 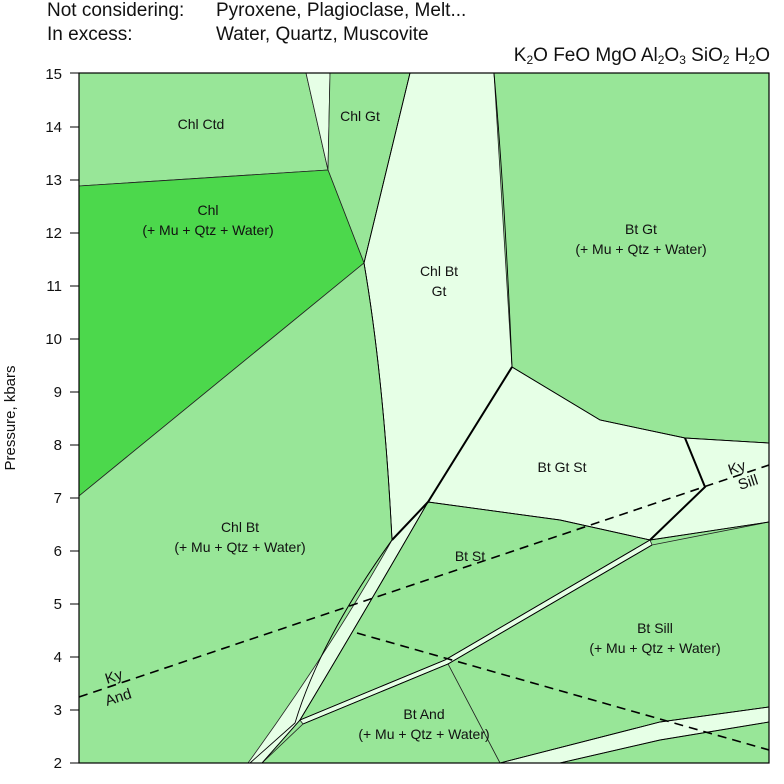 What do you see at coordinates (641, 56) in the screenshot?
I see `system-components: K2O FeO MgO Al2O3 SiO2 H2O` at bounding box center [641, 56].